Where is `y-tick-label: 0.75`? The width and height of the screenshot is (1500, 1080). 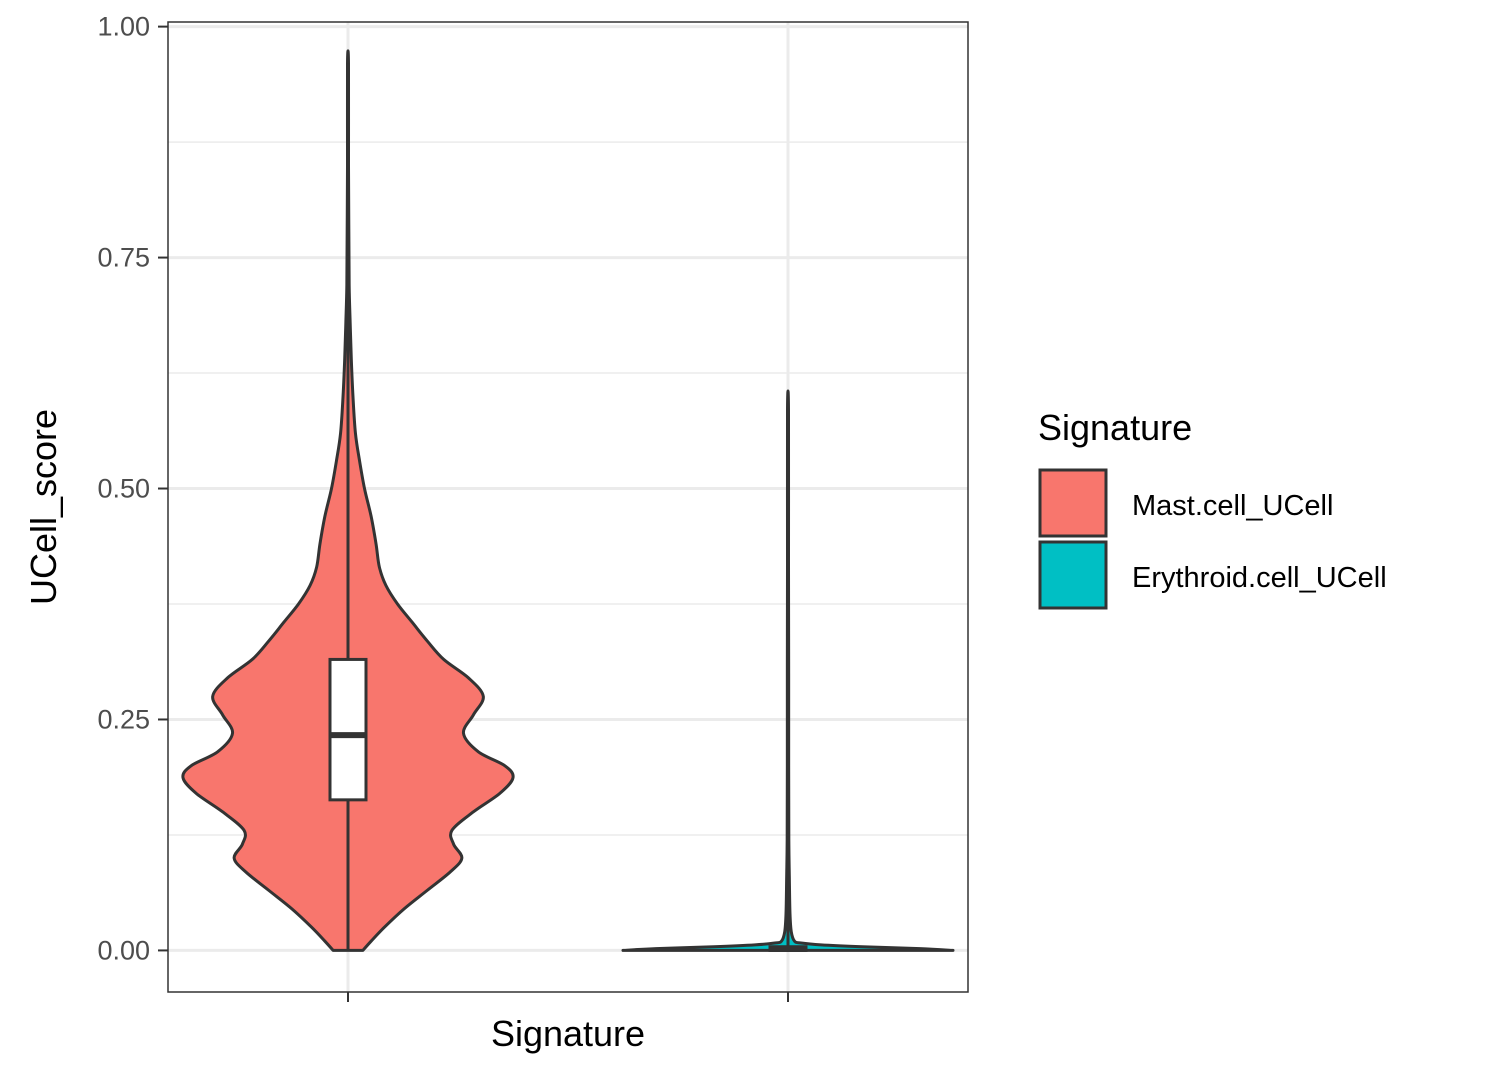 y-tick-label: 0.75 is located at coordinates (123, 258).